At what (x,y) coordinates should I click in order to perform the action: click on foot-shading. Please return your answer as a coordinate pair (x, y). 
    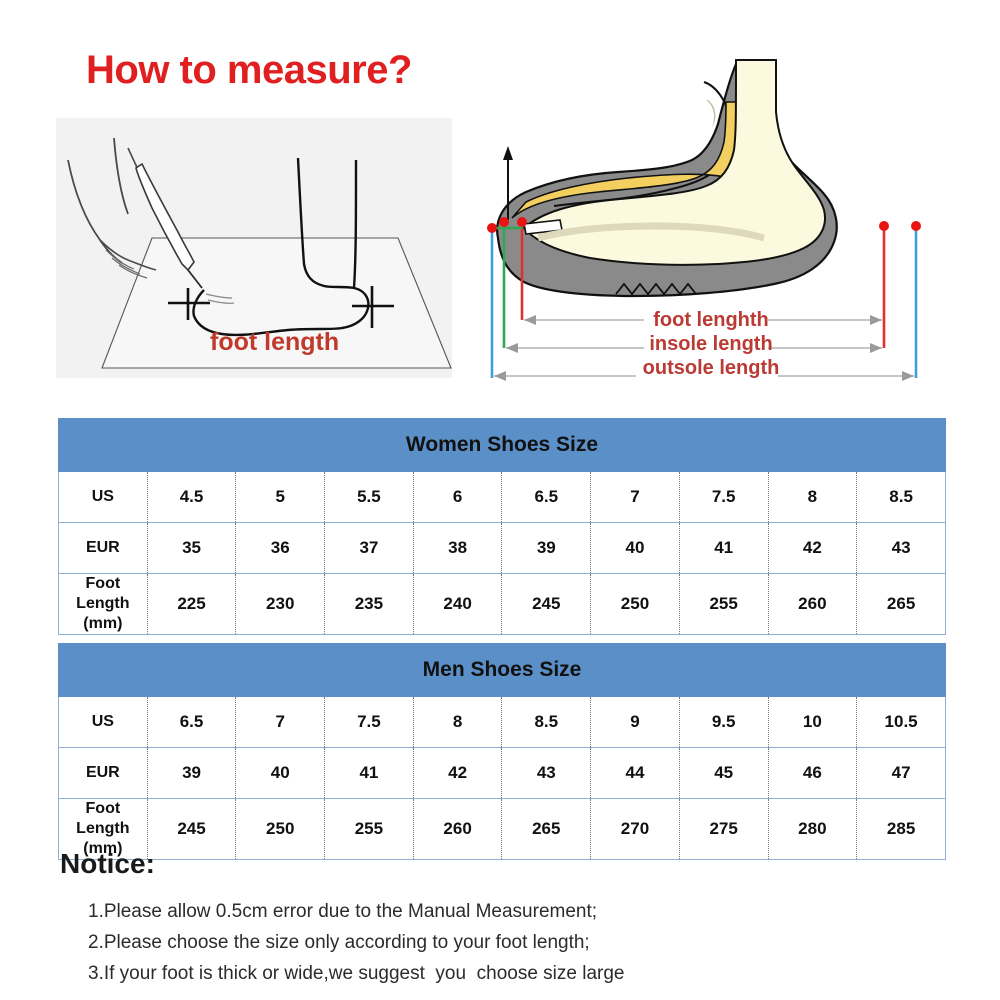
    Looking at the image, I should click on (651, 232).